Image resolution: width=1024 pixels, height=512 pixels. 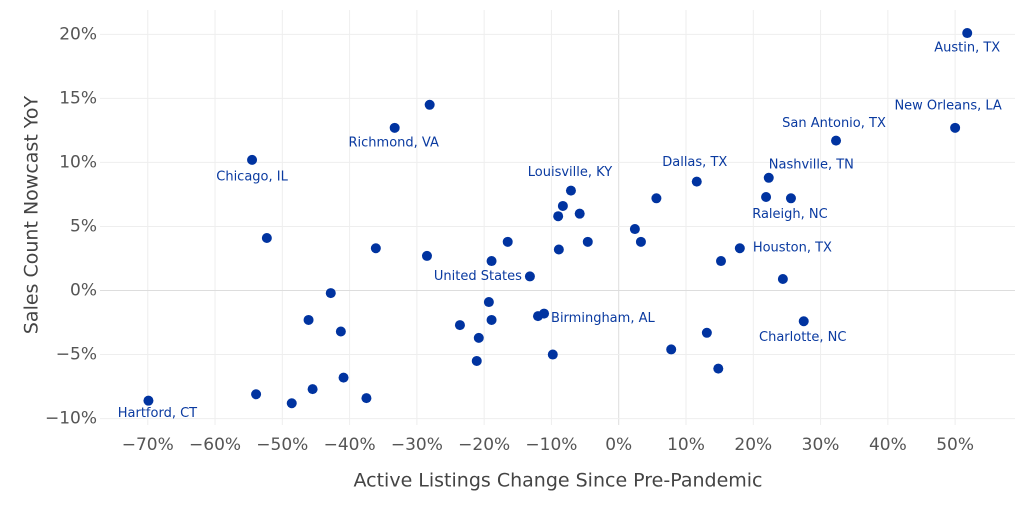 I want to click on x-tick-label: −70%, so click(x=148, y=445).